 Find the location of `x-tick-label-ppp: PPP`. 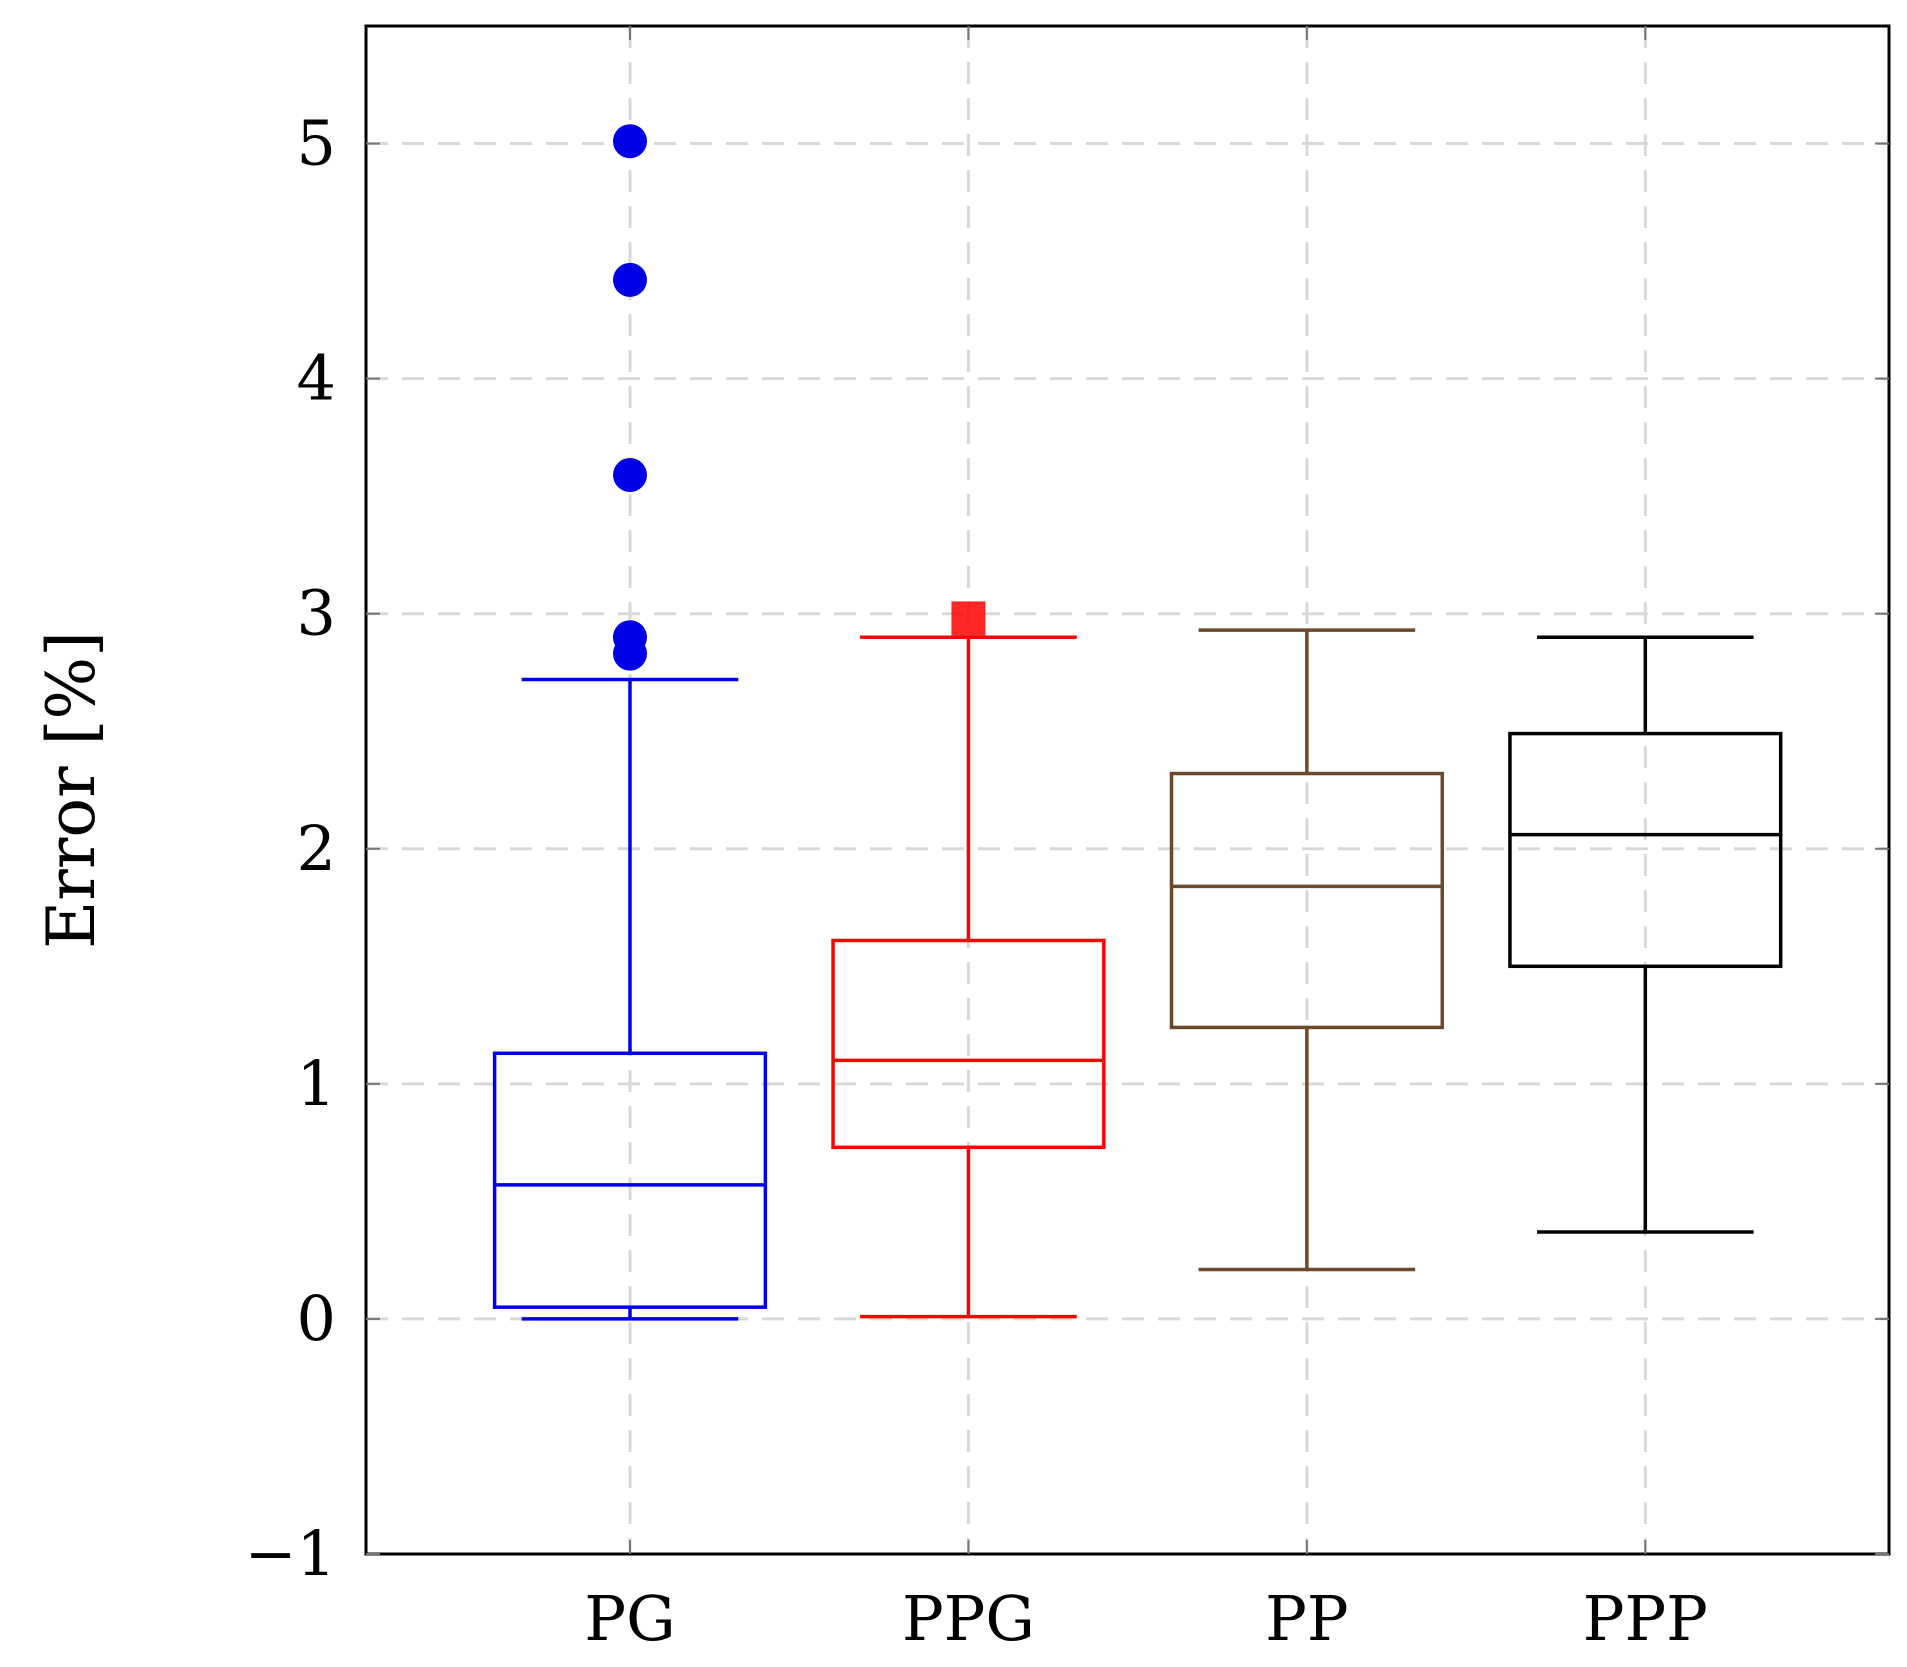

x-tick-label-ppp: PPP is located at coordinates (1645, 1618).